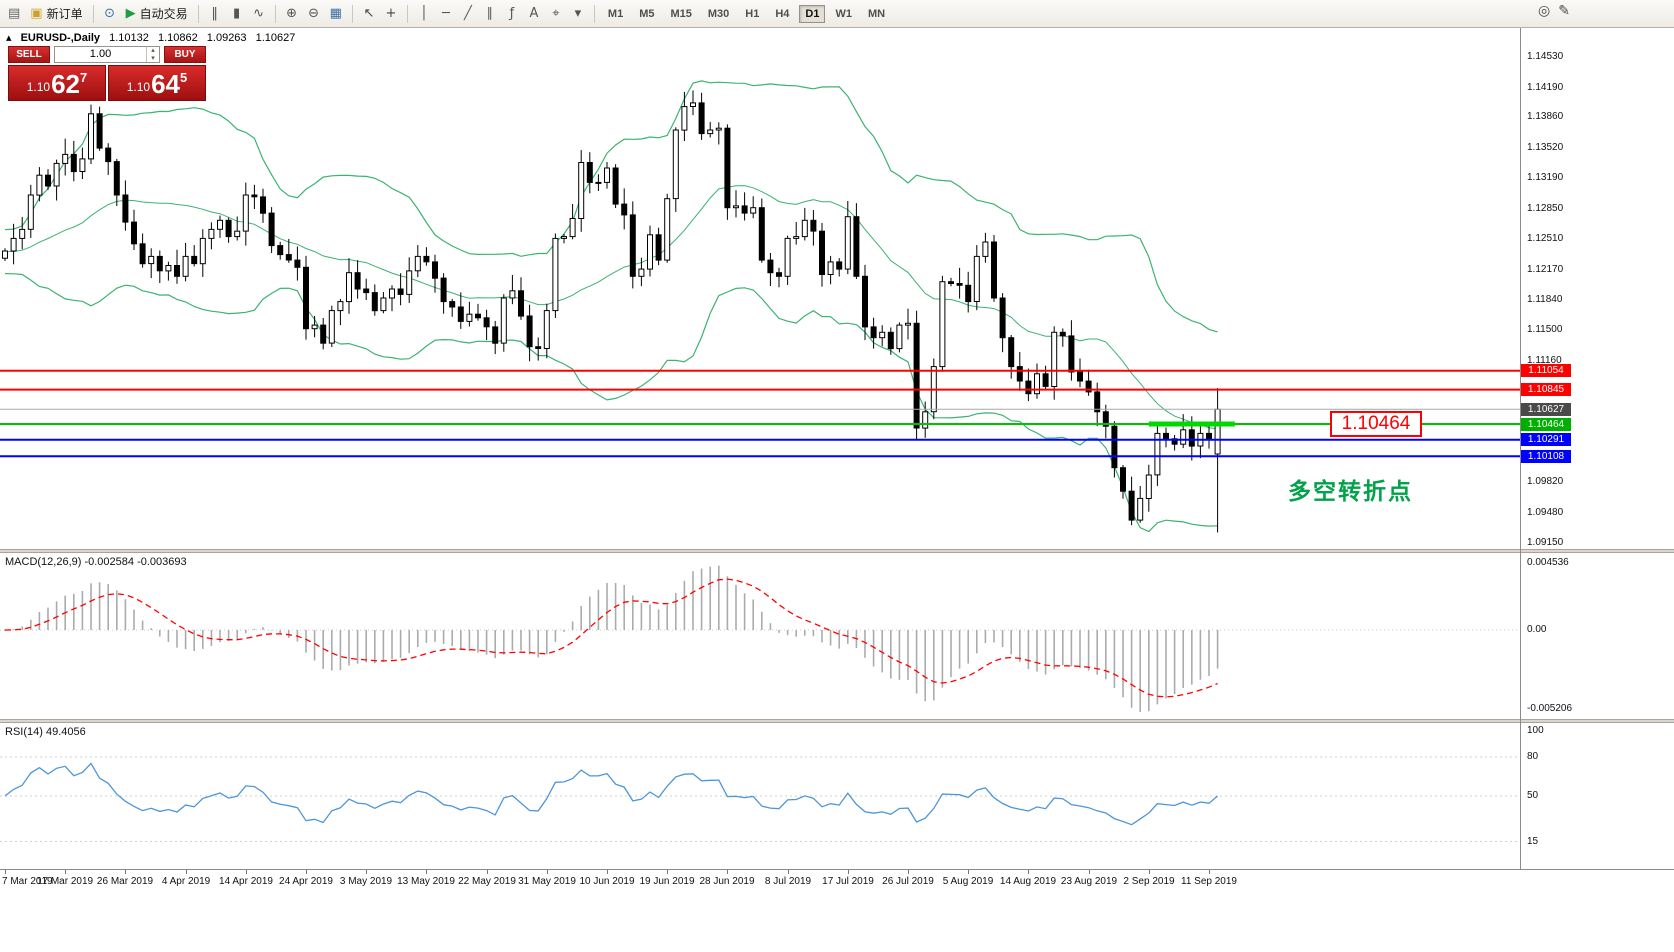 This screenshot has height=952, width=1674. I want to click on indicator-scale-label: 0.00, so click(1537, 629).